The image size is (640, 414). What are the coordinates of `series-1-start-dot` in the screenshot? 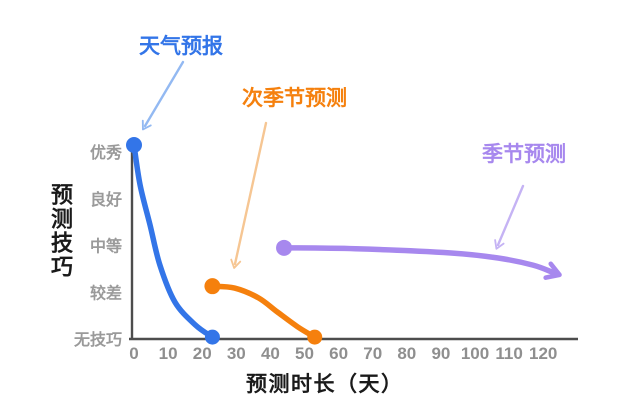 It's located at (212, 286).